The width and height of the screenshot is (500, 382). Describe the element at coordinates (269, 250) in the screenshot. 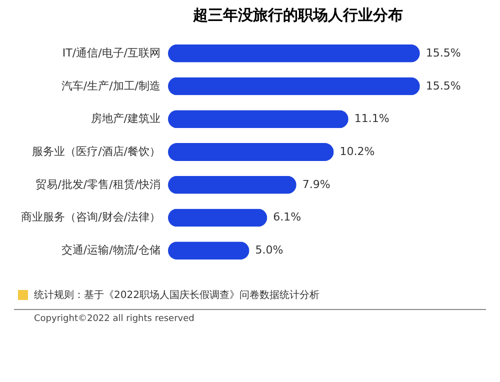

I see `data-label: 5.0%` at that location.